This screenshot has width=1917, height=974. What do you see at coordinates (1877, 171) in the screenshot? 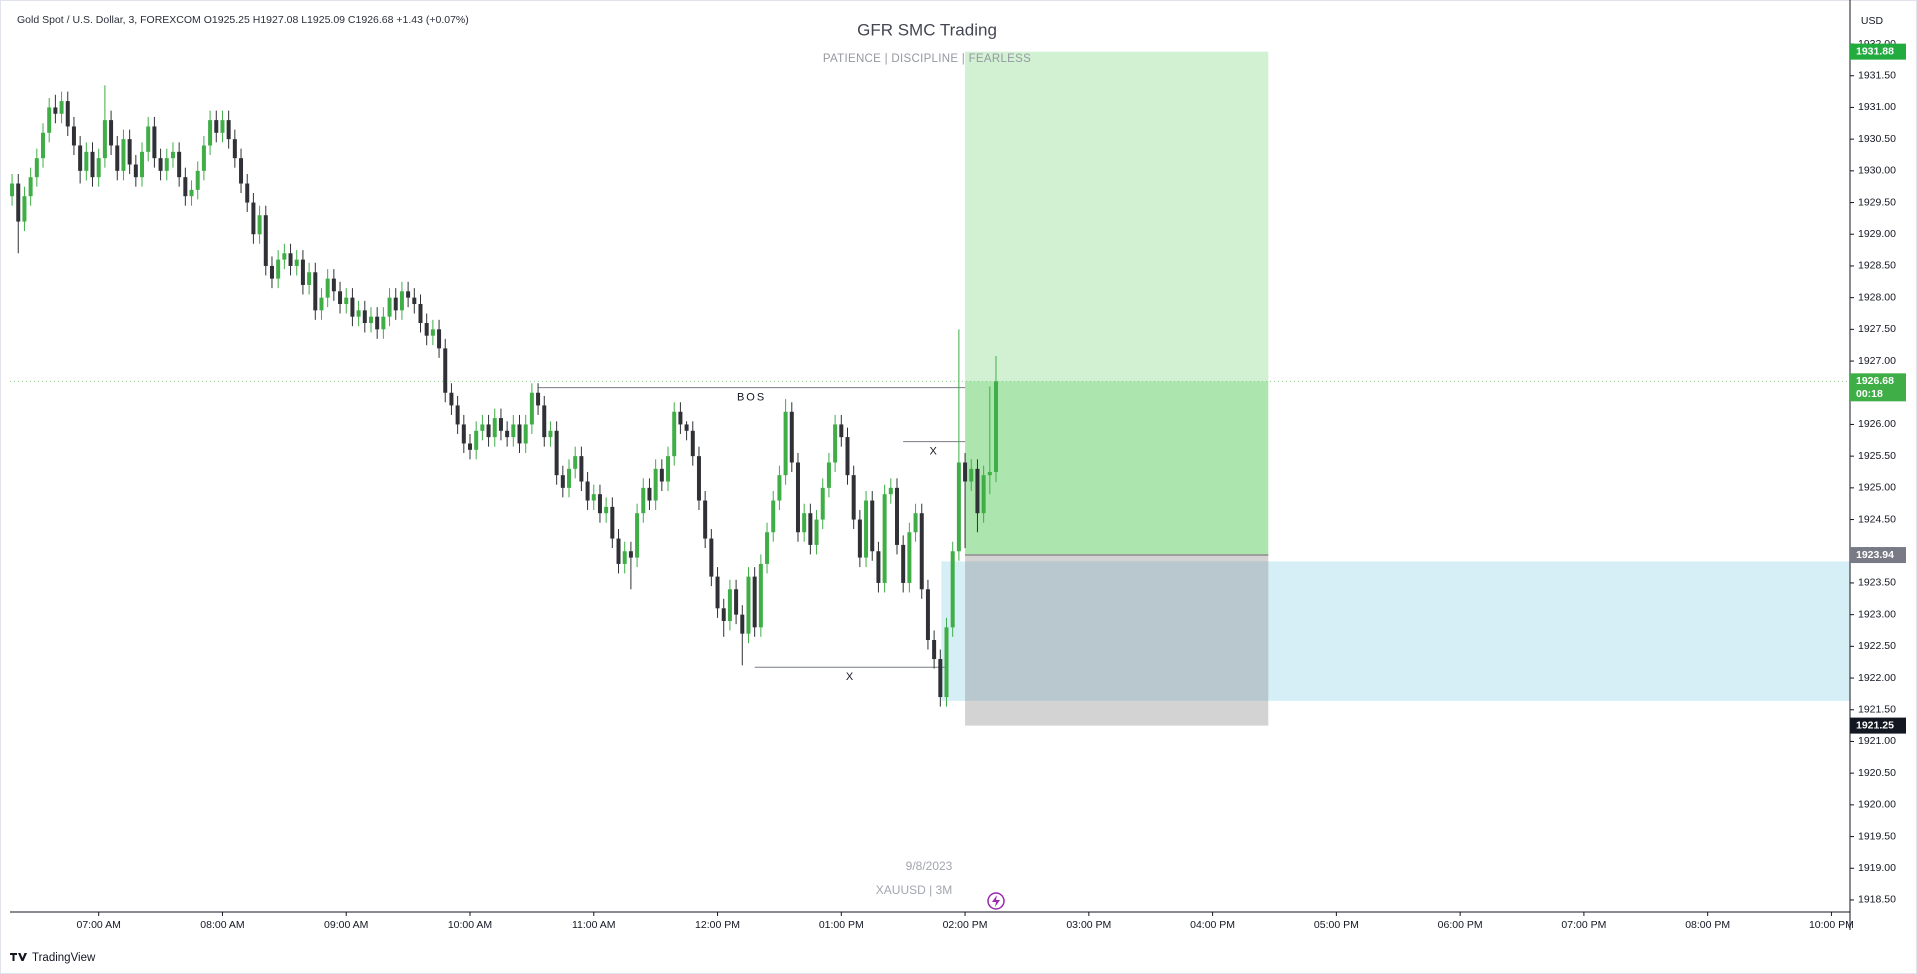
I see `y-tick-label: 1930.00` at bounding box center [1877, 171].